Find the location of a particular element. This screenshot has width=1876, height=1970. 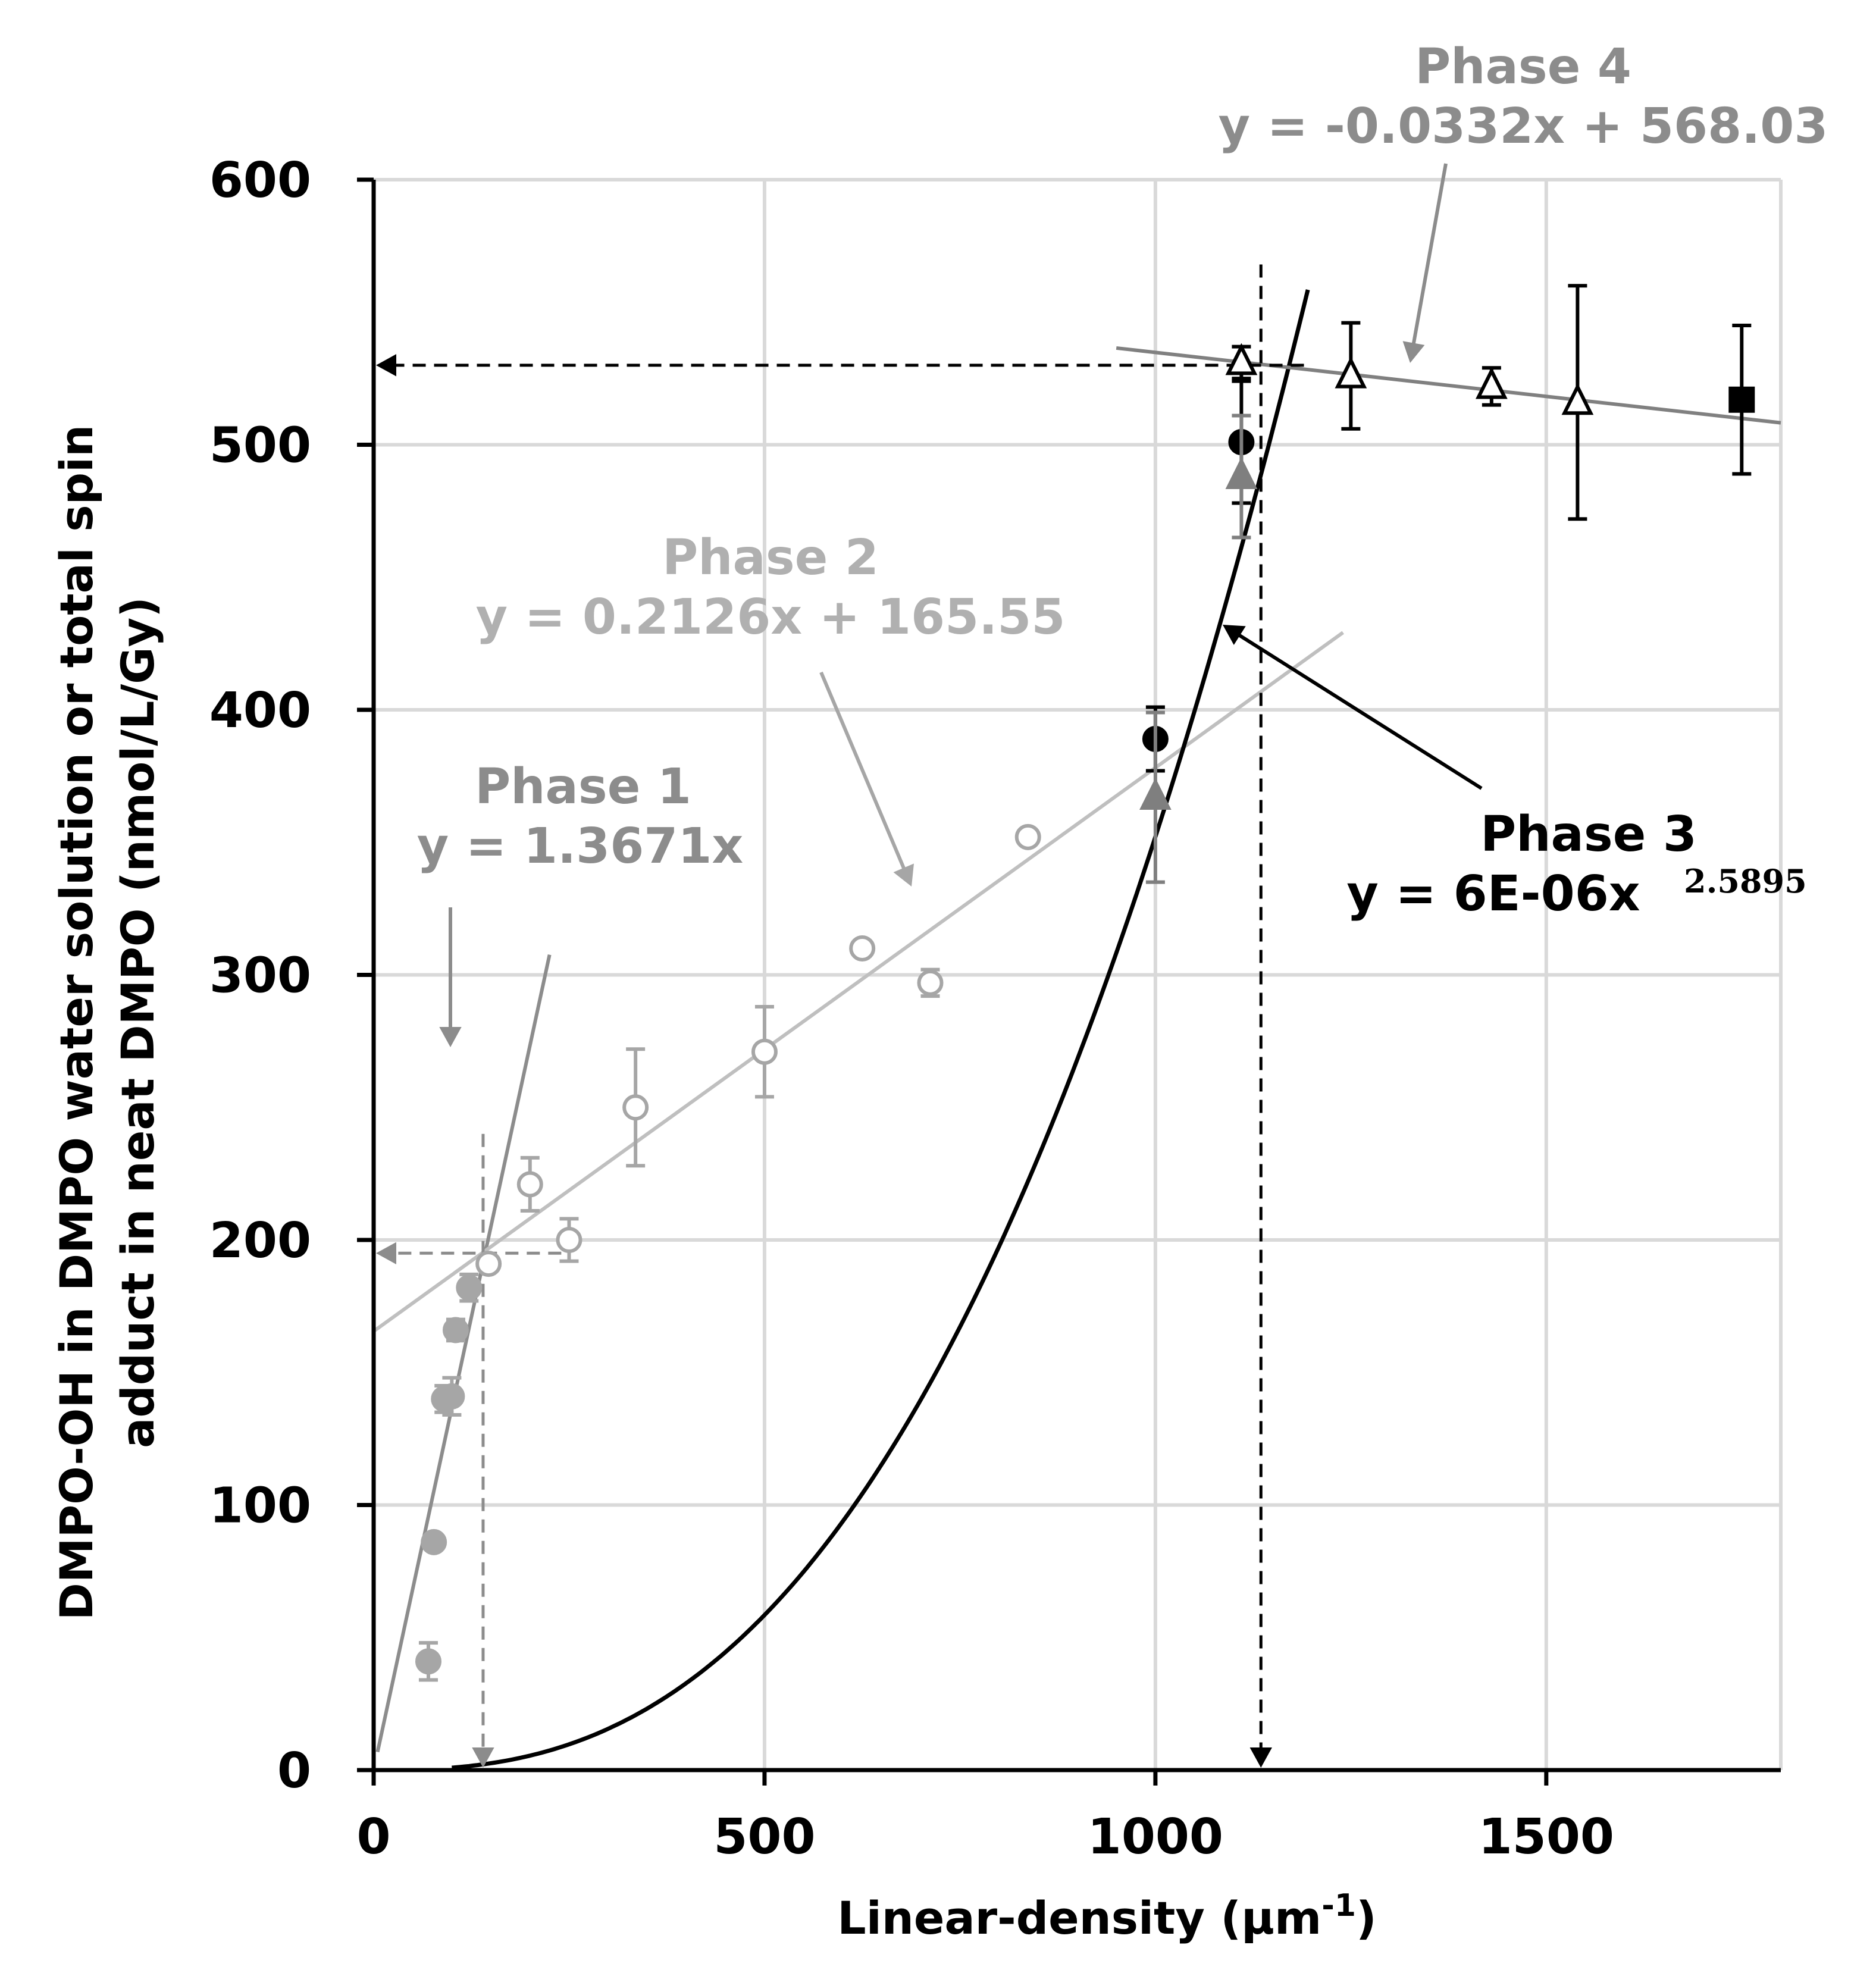

phase2-title: Phase 2 is located at coordinates (771, 558).